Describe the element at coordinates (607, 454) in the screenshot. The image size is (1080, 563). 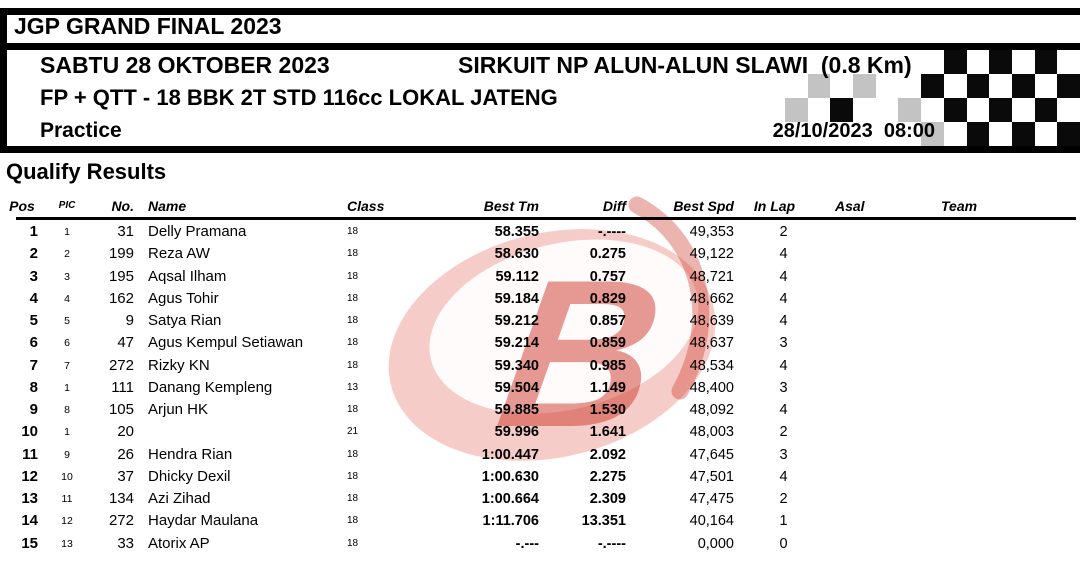
I see `cell-diff: 2.092` at that location.